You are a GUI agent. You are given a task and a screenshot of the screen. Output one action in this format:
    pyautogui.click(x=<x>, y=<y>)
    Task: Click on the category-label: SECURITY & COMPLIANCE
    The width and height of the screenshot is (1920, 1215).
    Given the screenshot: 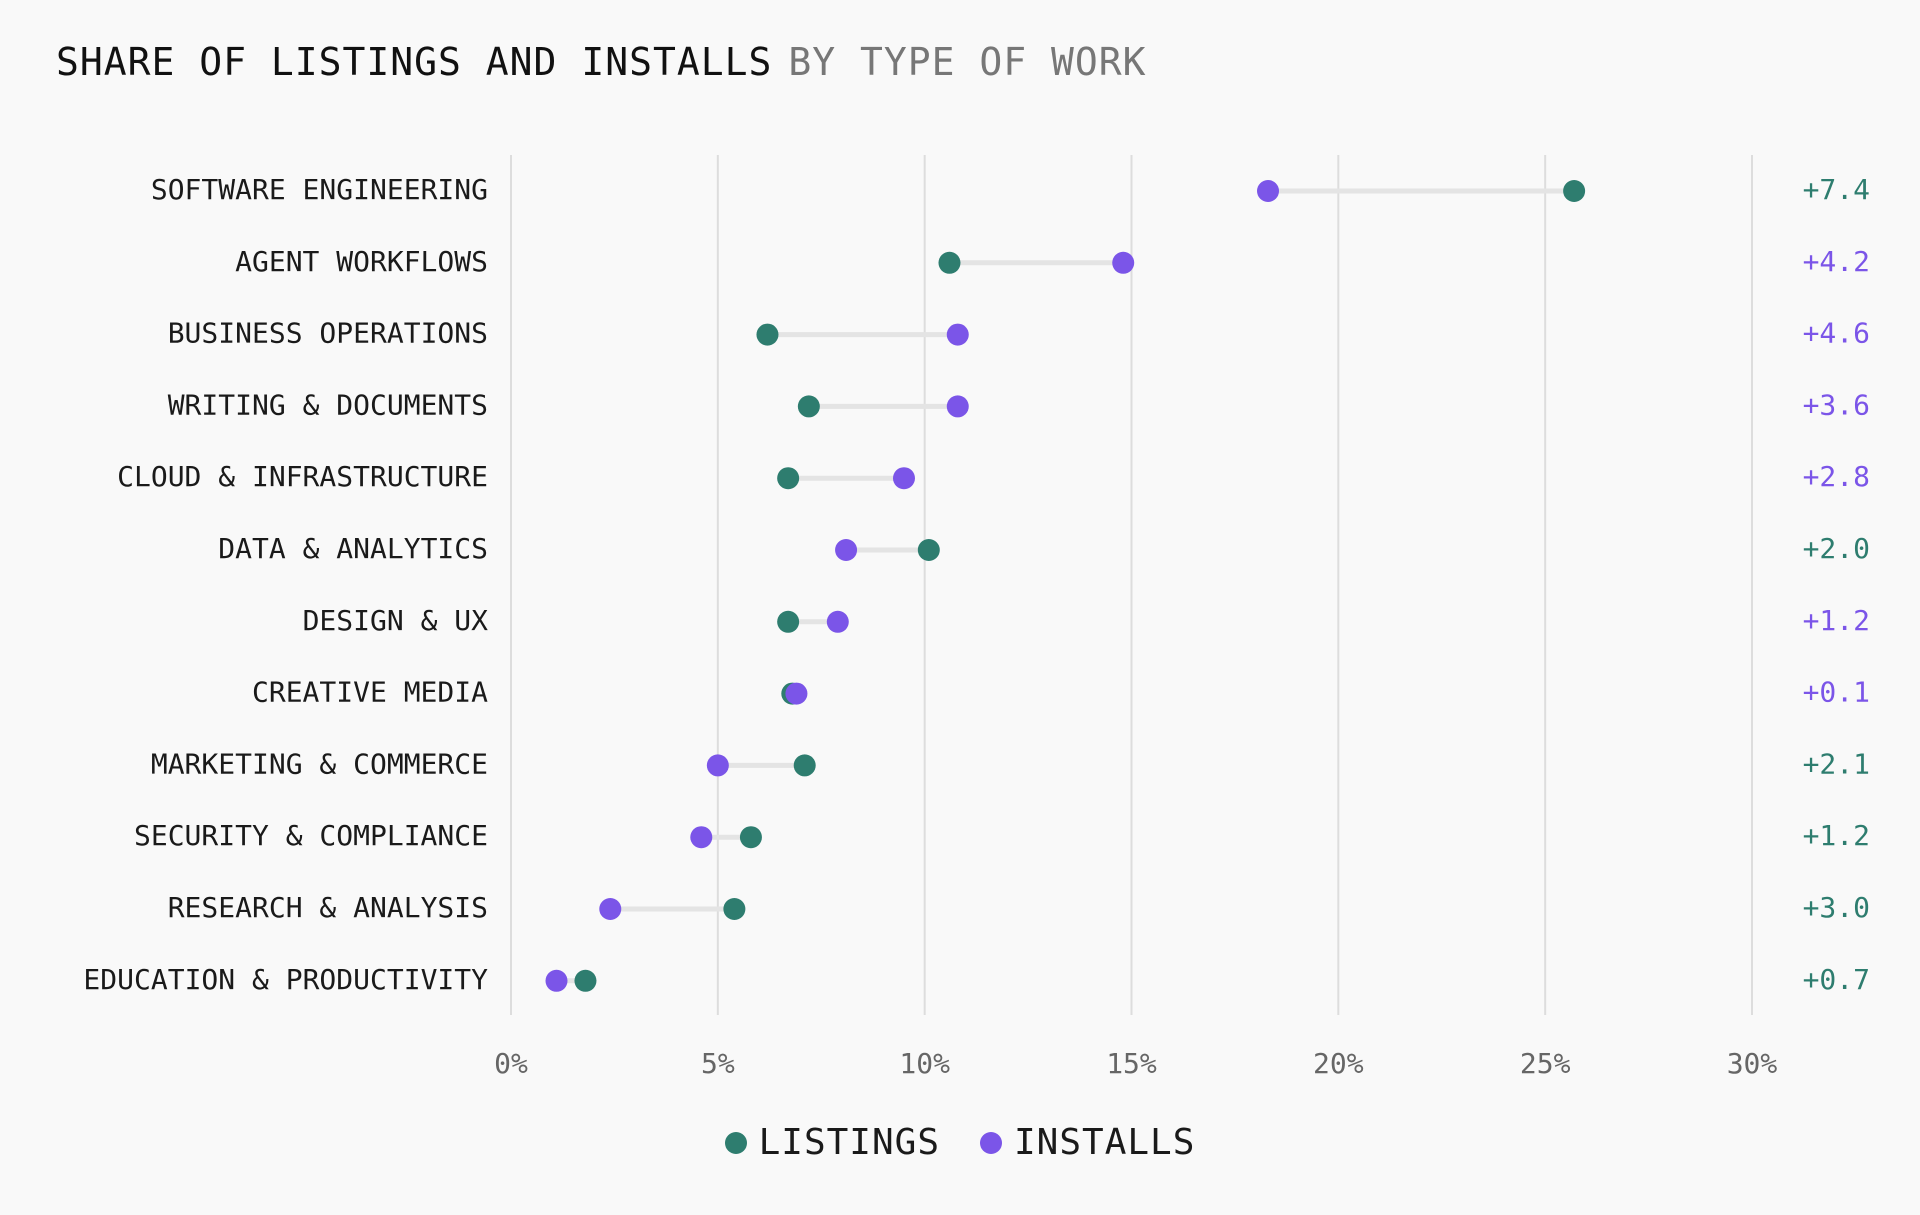 What is the action you would take?
    pyautogui.click(x=311, y=835)
    